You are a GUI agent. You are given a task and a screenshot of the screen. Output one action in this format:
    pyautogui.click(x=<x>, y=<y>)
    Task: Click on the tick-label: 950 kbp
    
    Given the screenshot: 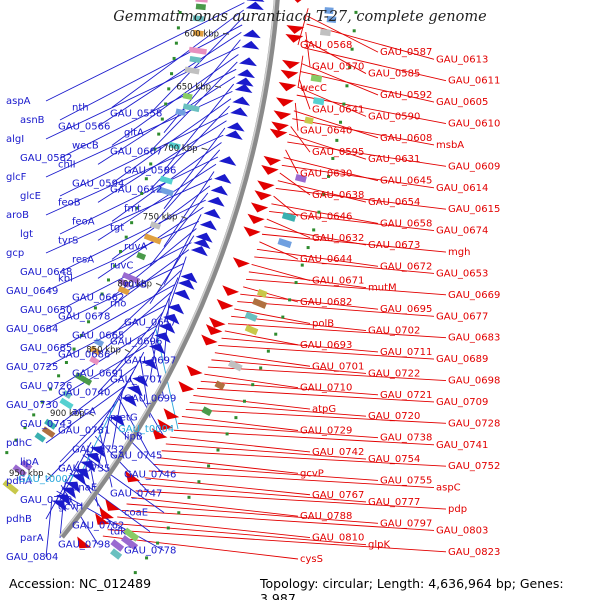 What is the action you would take?
    pyautogui.click(x=26, y=474)
    